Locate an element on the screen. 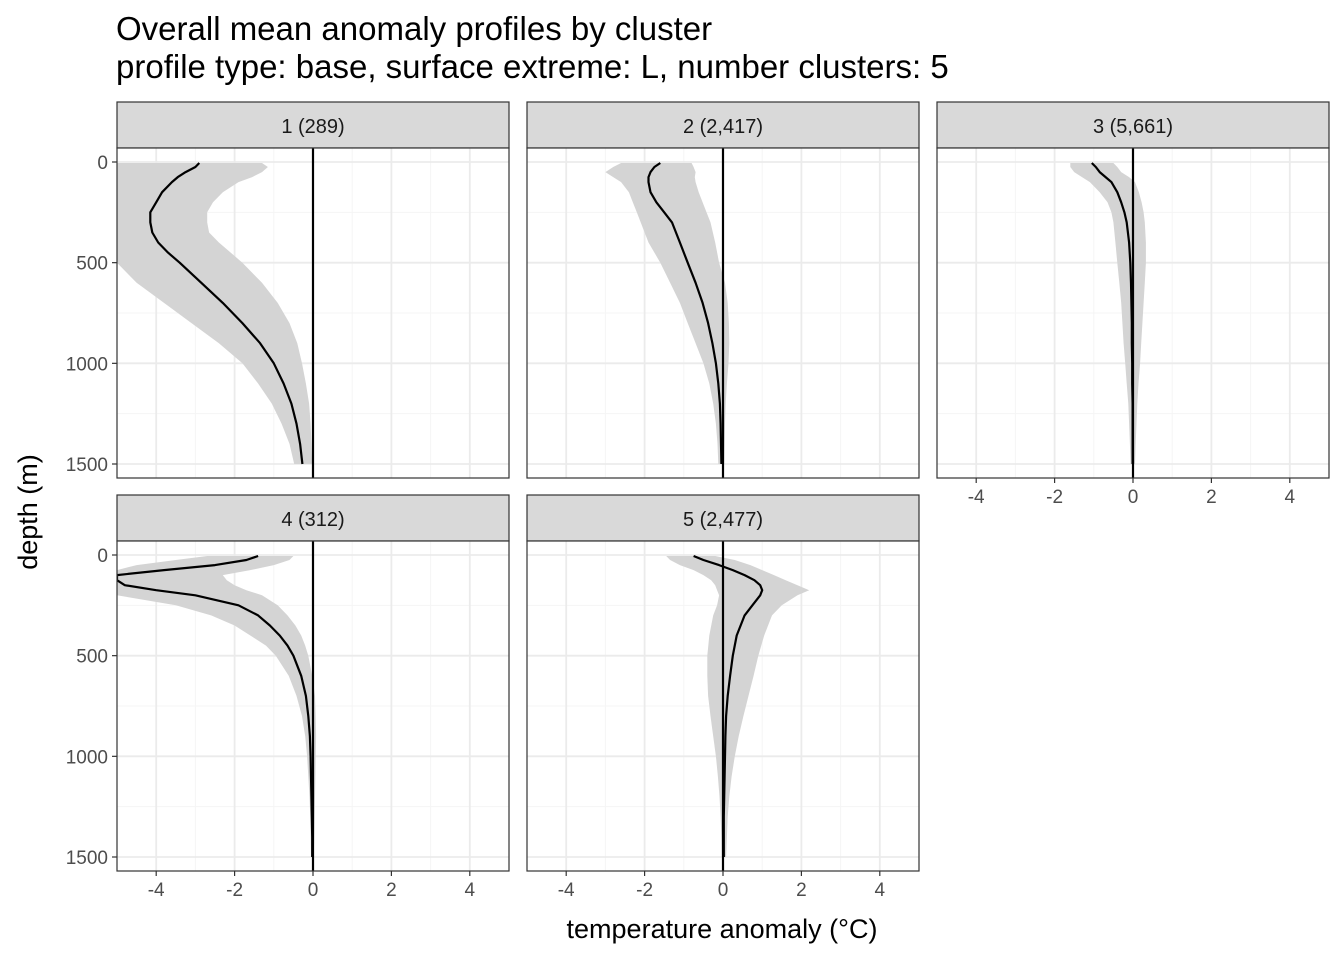 The height and width of the screenshot is (960, 1344). panel-2: 2 (2,417) is located at coordinates (723, 290).